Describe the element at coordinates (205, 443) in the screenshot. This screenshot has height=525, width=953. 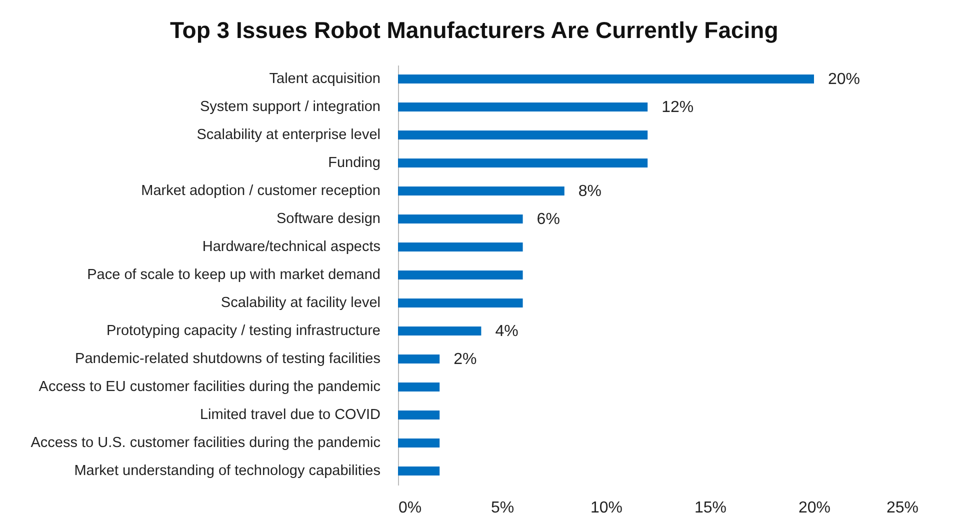
I see `y-tick-label: Access to U.S. customer facilities during the pandemic` at that location.